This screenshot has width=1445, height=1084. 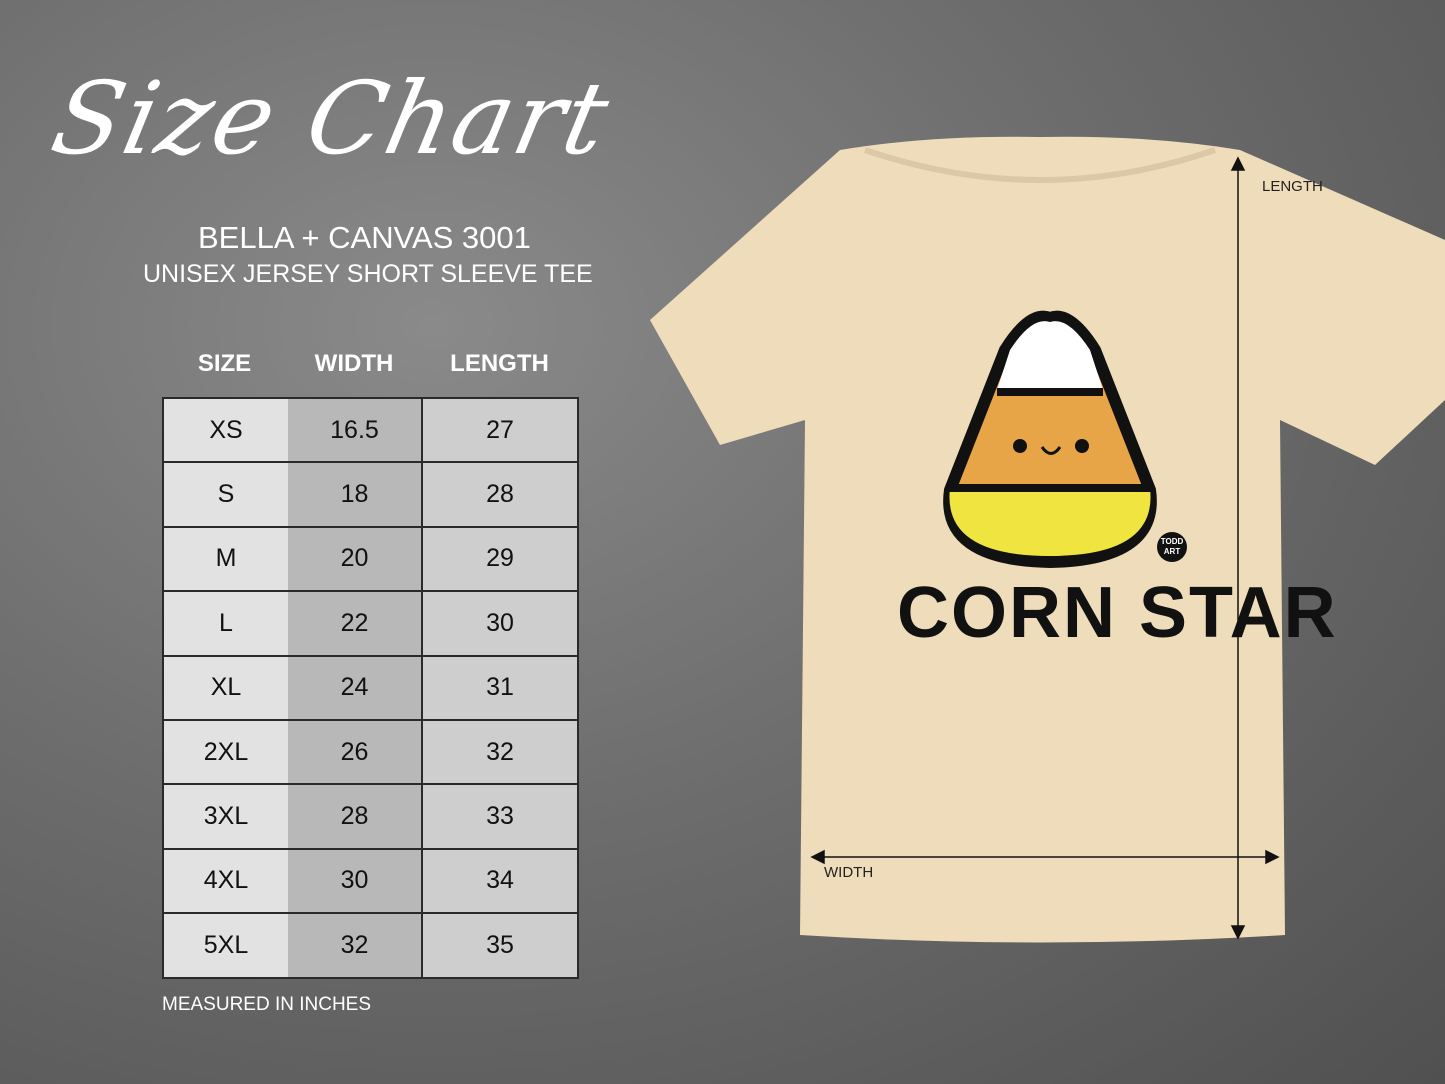 I want to click on table-row: S 18 28, so click(x=370, y=494).